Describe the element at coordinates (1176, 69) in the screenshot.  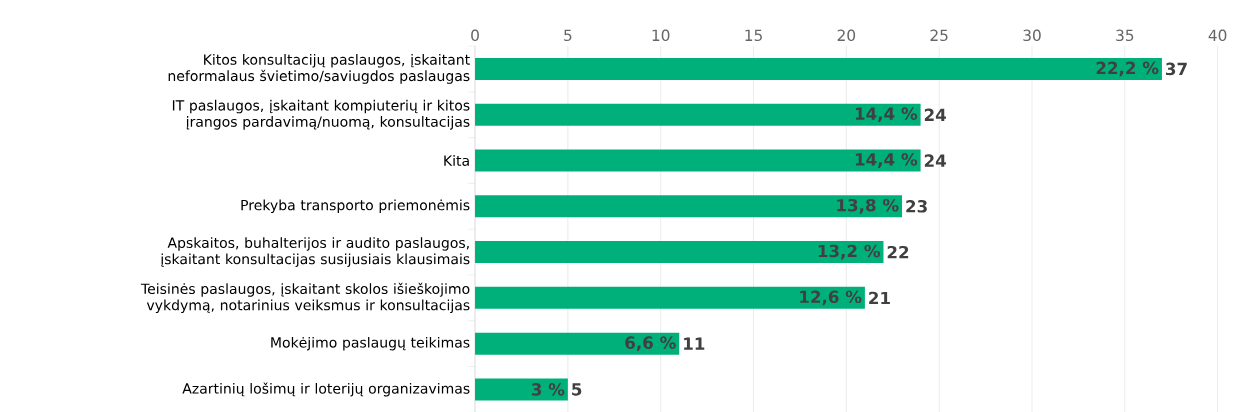
I see `data-label: 37` at that location.